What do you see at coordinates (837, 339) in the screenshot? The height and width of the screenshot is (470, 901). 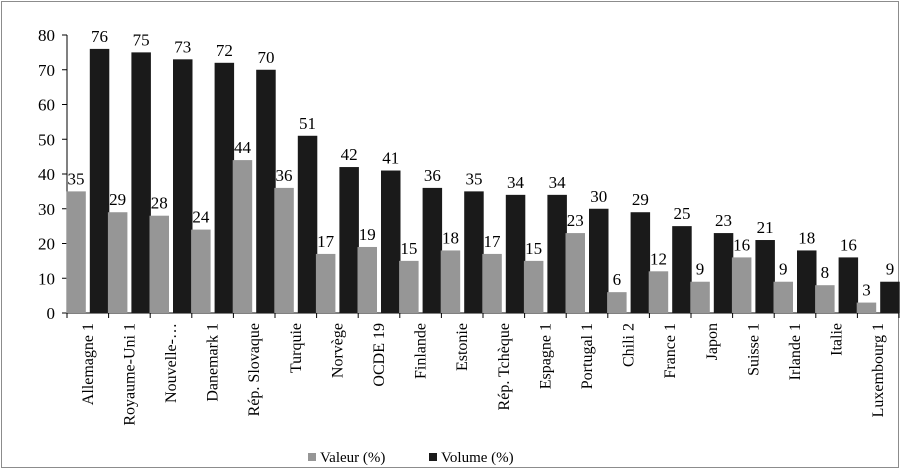 I see `category-label: Italie` at bounding box center [837, 339].